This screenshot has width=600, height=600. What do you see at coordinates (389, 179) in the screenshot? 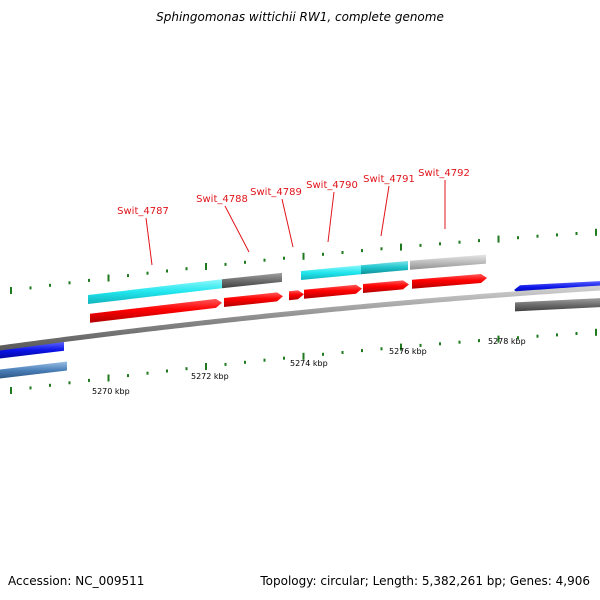
I see `gene-label-swit-4791: Swit_4791` at bounding box center [389, 179].